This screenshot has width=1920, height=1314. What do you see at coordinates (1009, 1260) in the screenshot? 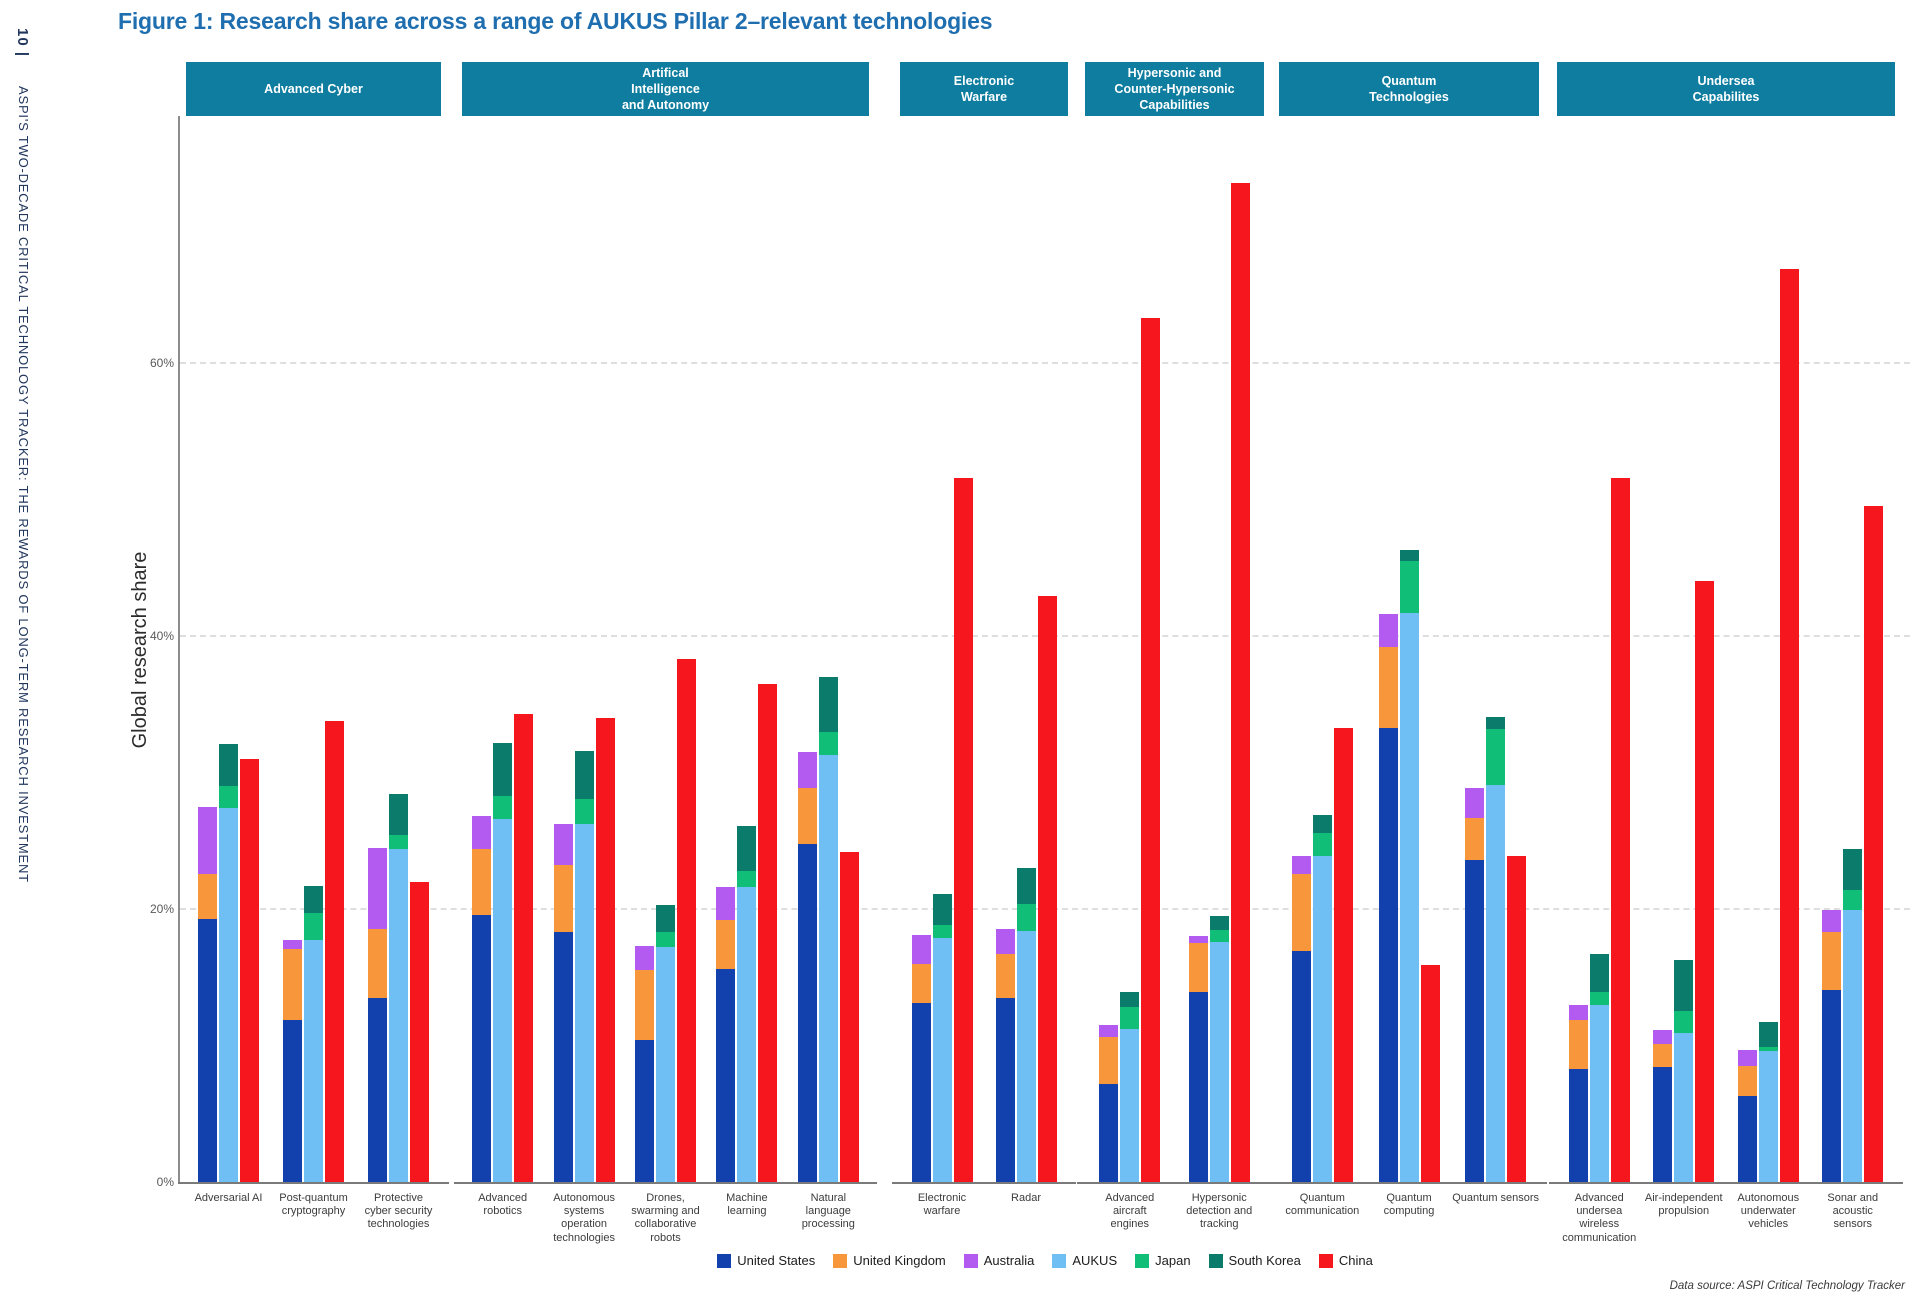
I see `legend-label: Australia` at bounding box center [1009, 1260].